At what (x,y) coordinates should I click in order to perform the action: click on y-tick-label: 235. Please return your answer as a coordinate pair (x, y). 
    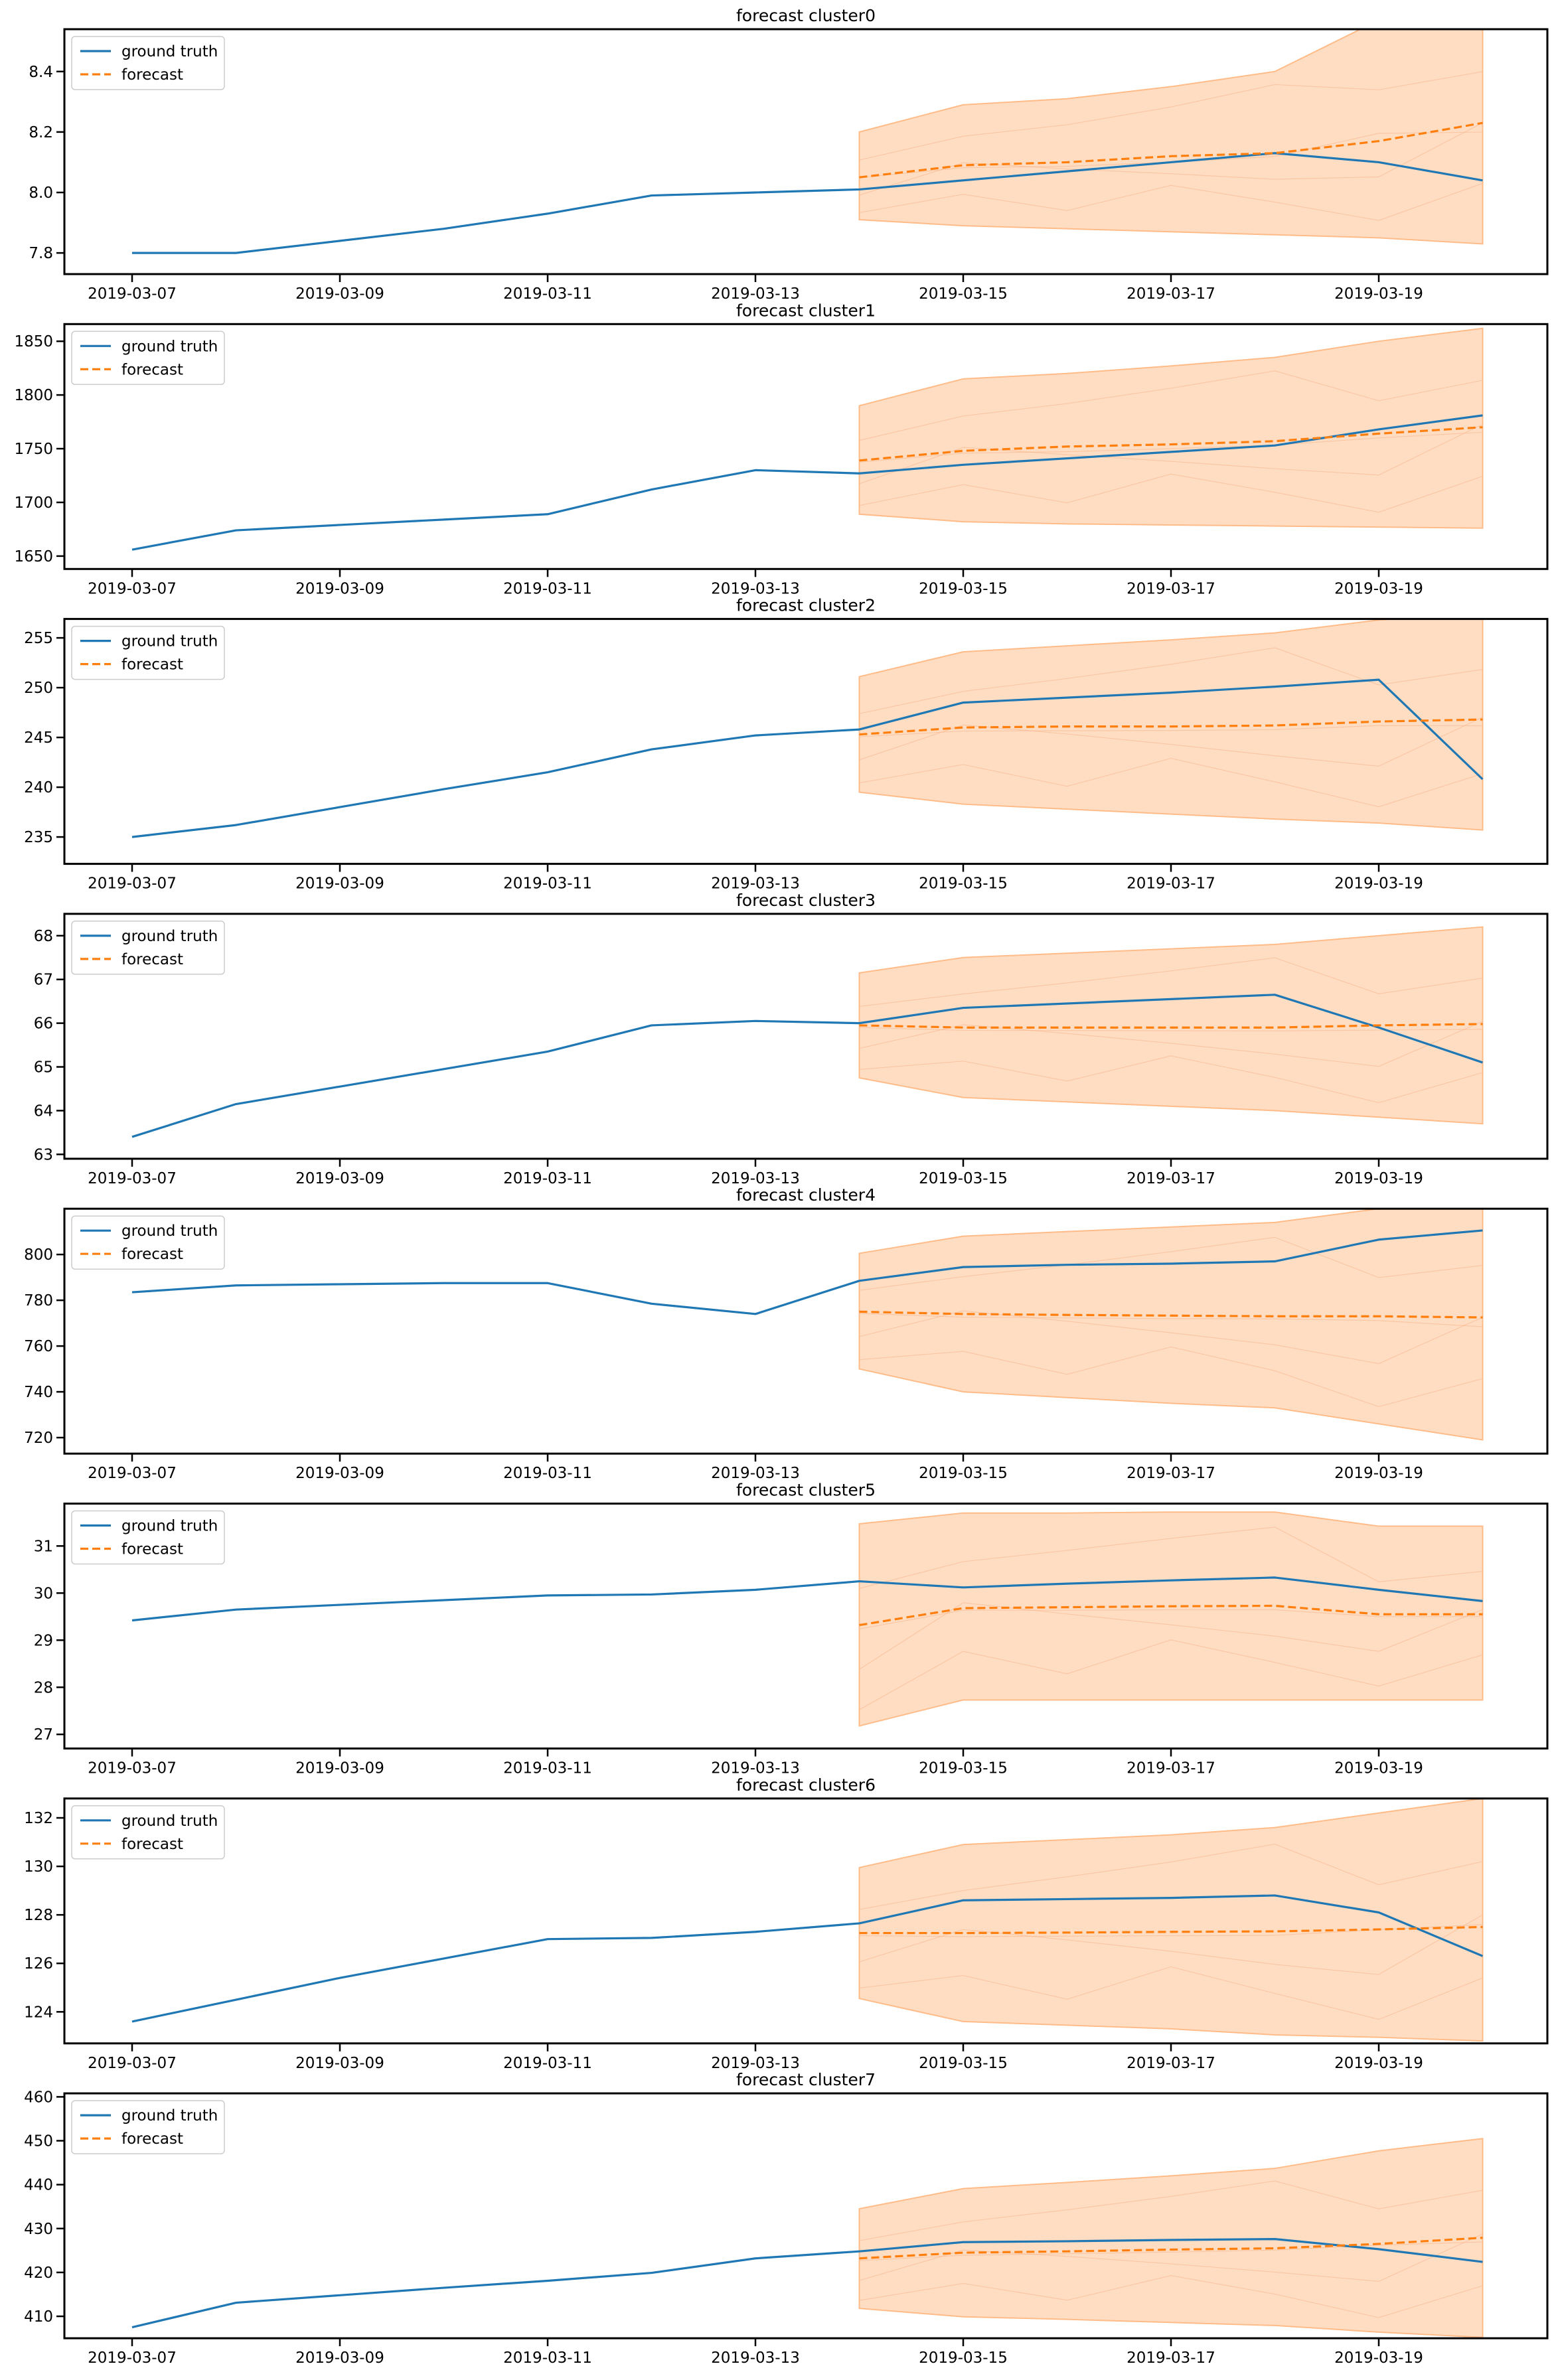
    Looking at the image, I should click on (38, 838).